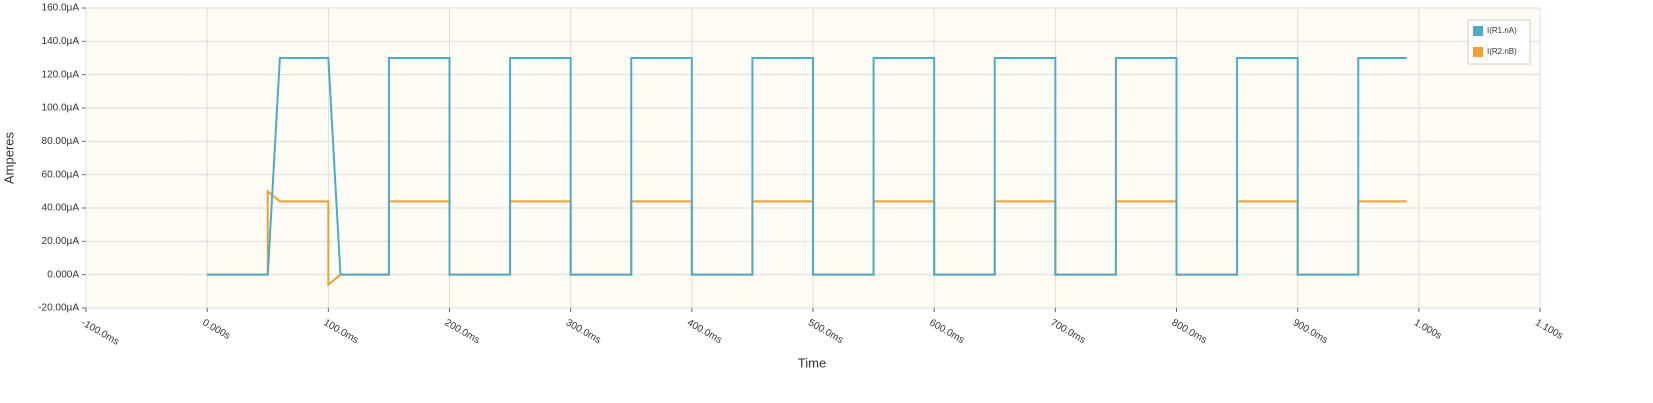 The image size is (1653, 403). I want to click on x-tick-label: 900.0ms, so click(1310, 331).